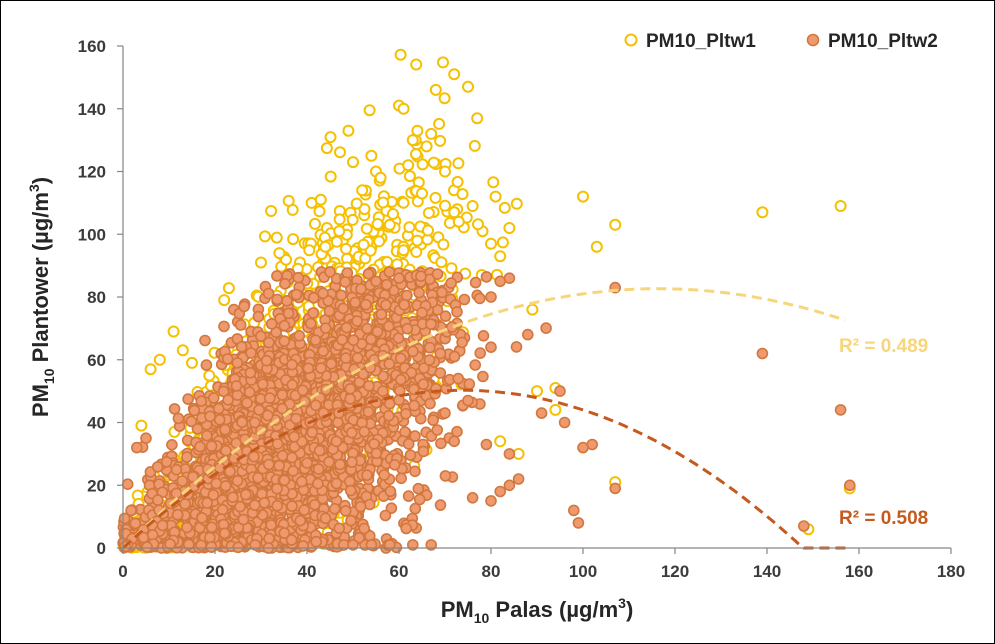 This screenshot has height=644, width=995. I want to click on x-tick-label: 0, so click(122, 571).